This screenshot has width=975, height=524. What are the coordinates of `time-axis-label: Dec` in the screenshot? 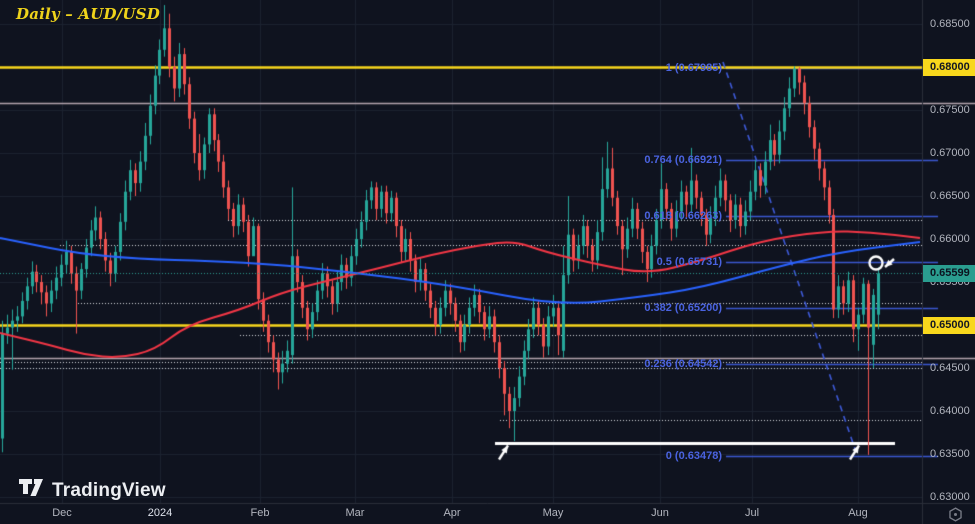 It's located at (62, 513).